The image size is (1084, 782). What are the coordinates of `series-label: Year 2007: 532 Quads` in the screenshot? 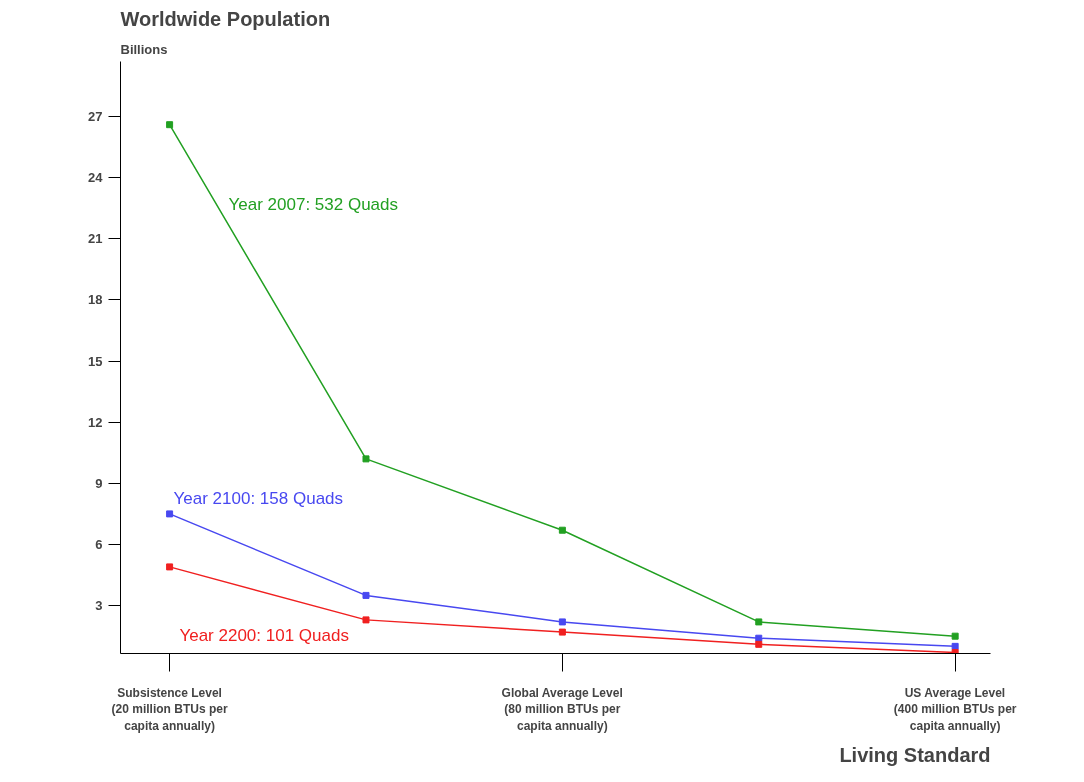 It's located at (313, 204).